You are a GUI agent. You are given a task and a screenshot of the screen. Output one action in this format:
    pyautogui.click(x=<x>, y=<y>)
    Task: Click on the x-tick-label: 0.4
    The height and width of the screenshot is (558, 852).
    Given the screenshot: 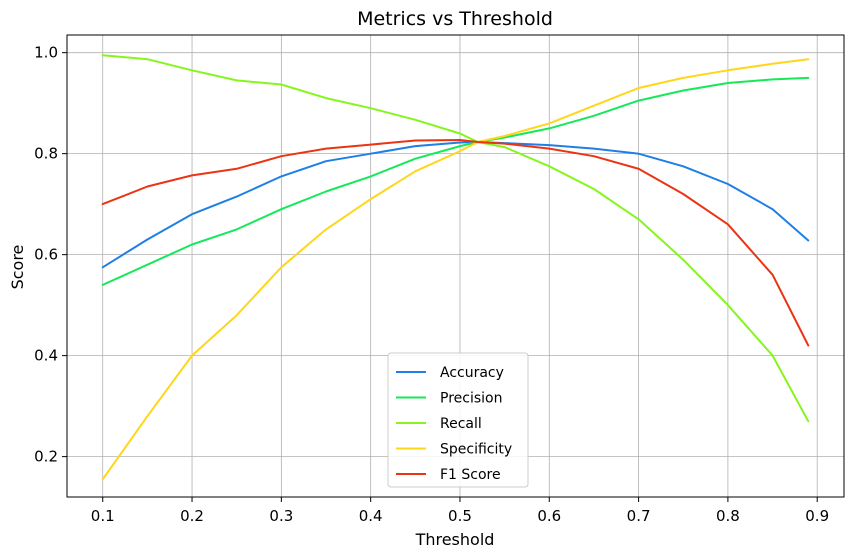 What is the action you would take?
    pyautogui.click(x=371, y=516)
    